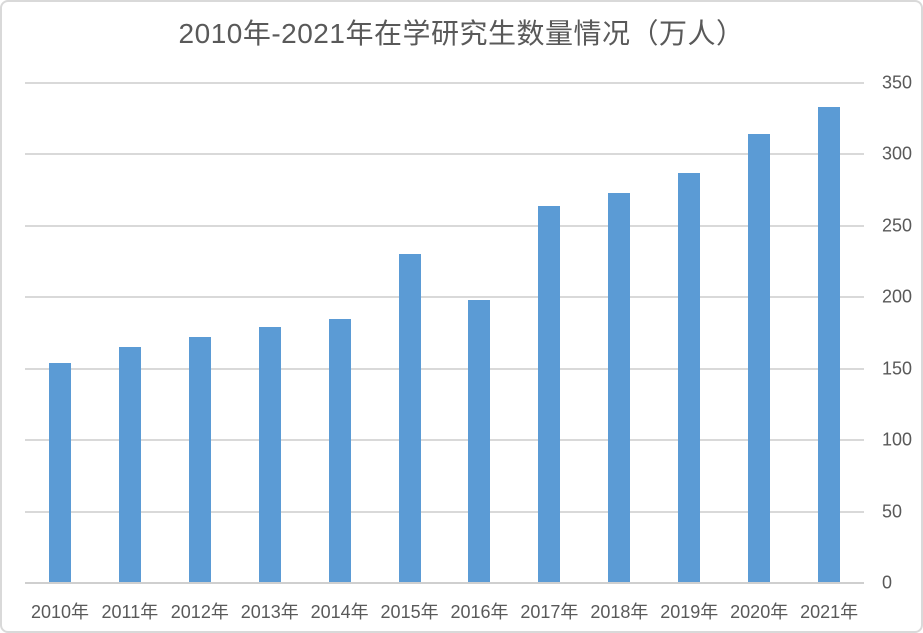 The height and width of the screenshot is (633, 923). What do you see at coordinates (897, 225) in the screenshot?
I see `y-tick-label: 250` at bounding box center [897, 225].